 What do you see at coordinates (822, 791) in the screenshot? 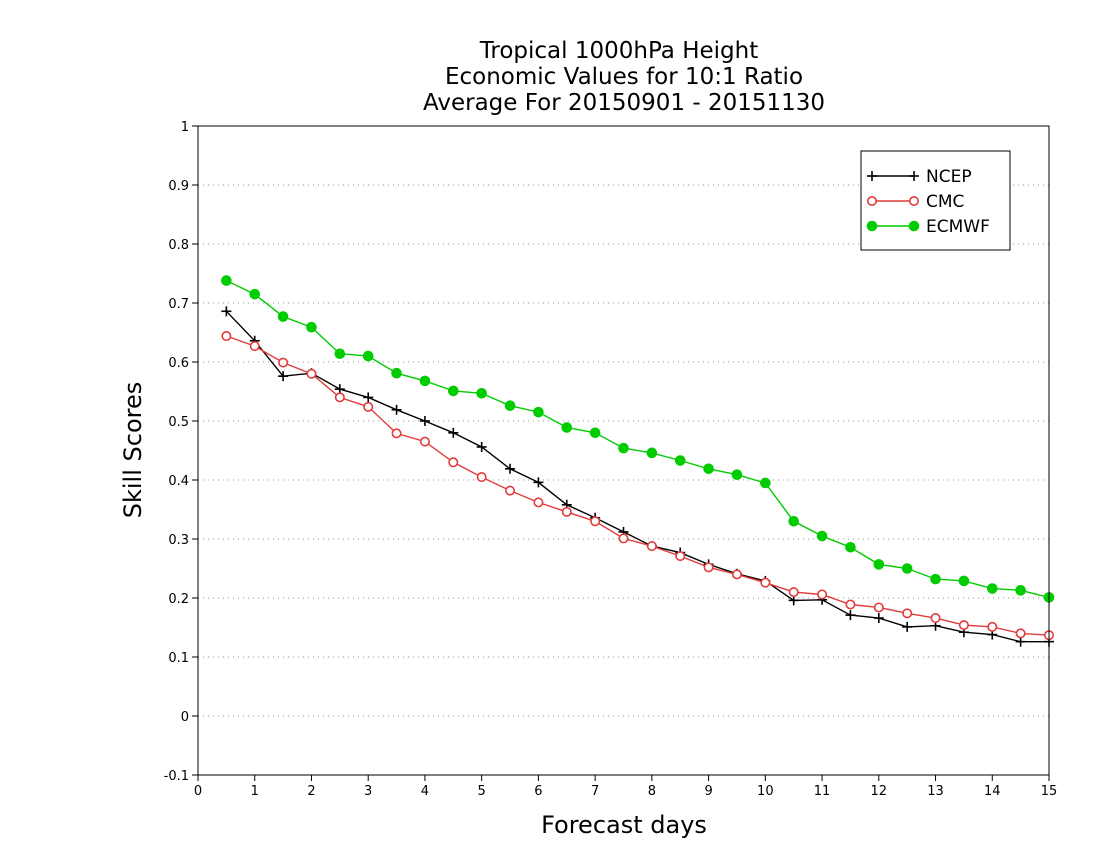
I see `x-tick-label: 11` at bounding box center [822, 791].